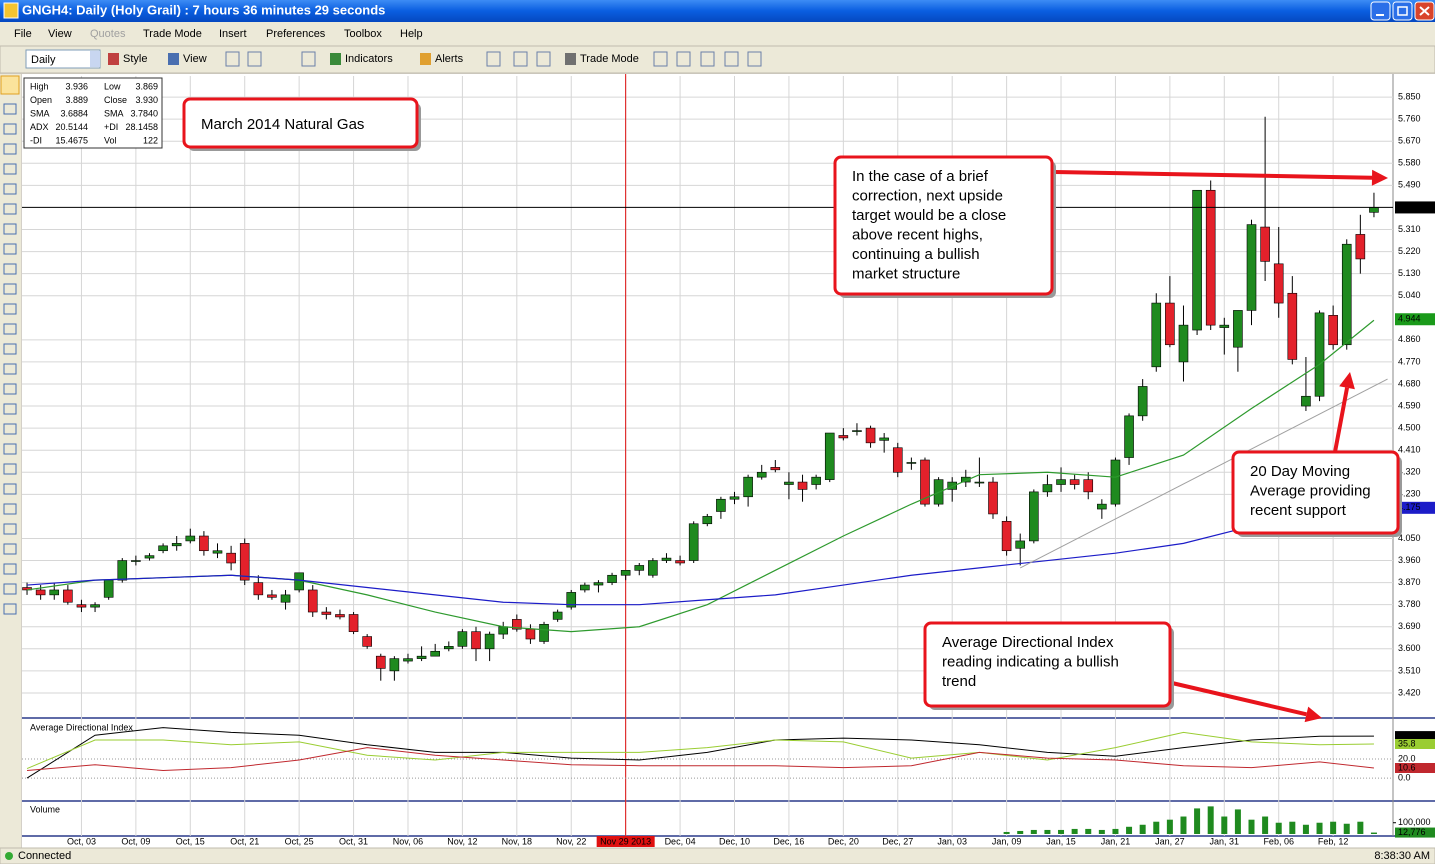  I want to click on dropdown-arrow, so click(95, 59).